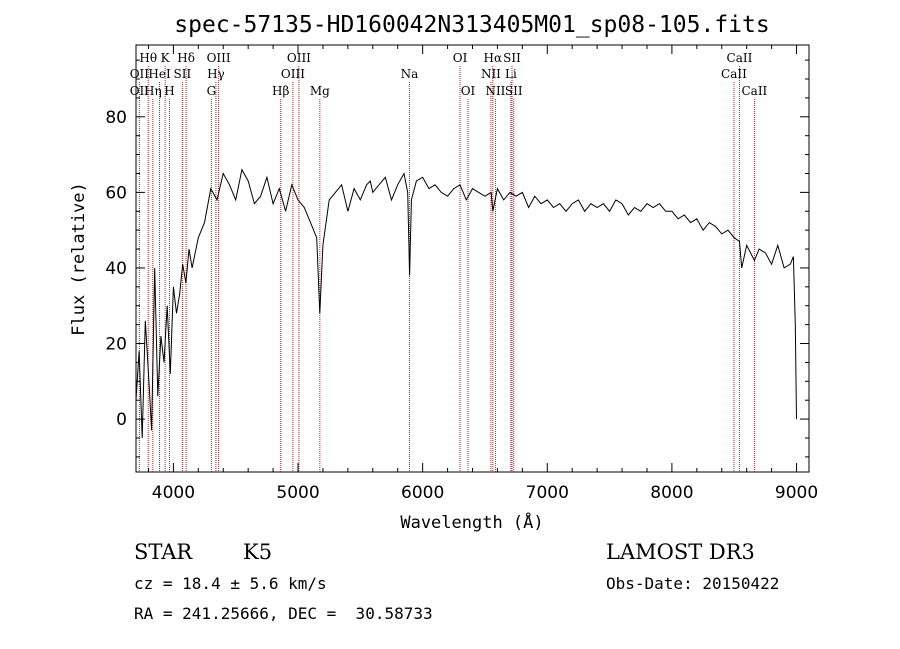 Image resolution: width=900 pixels, height=649 pixels. I want to click on y-tick-label: 60, so click(116, 193).